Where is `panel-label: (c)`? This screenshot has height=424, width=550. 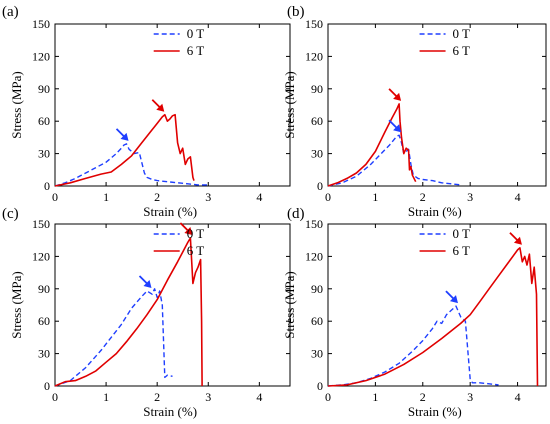 panel-label: (c) is located at coordinates (10, 214).